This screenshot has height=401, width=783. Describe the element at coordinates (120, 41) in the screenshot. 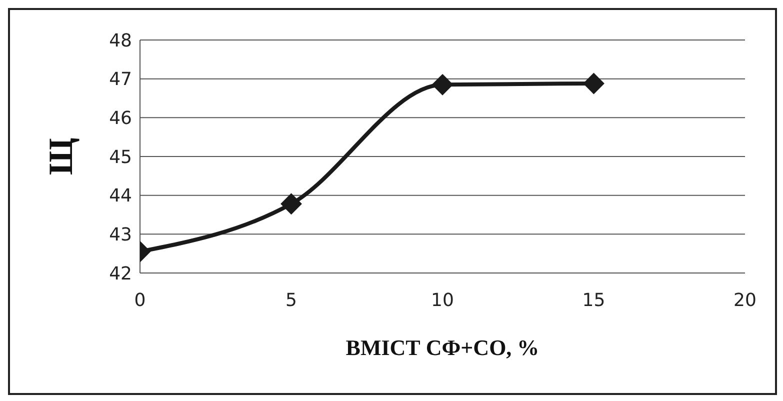

I see `y-tick-label: 48` at that location.